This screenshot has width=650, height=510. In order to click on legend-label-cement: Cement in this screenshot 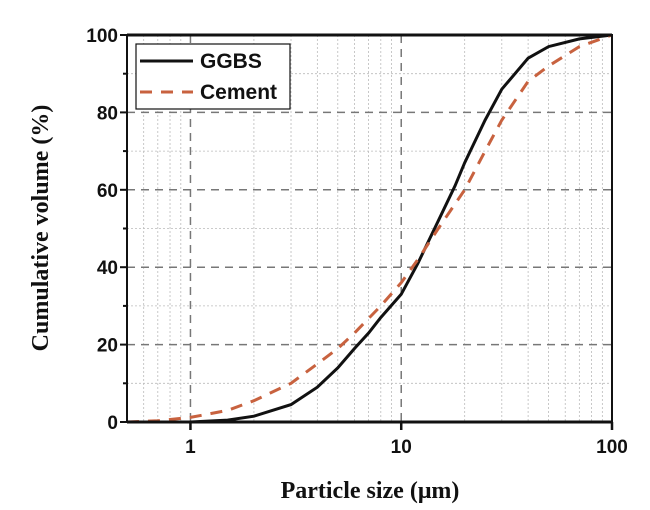, I will do `click(238, 92)`.